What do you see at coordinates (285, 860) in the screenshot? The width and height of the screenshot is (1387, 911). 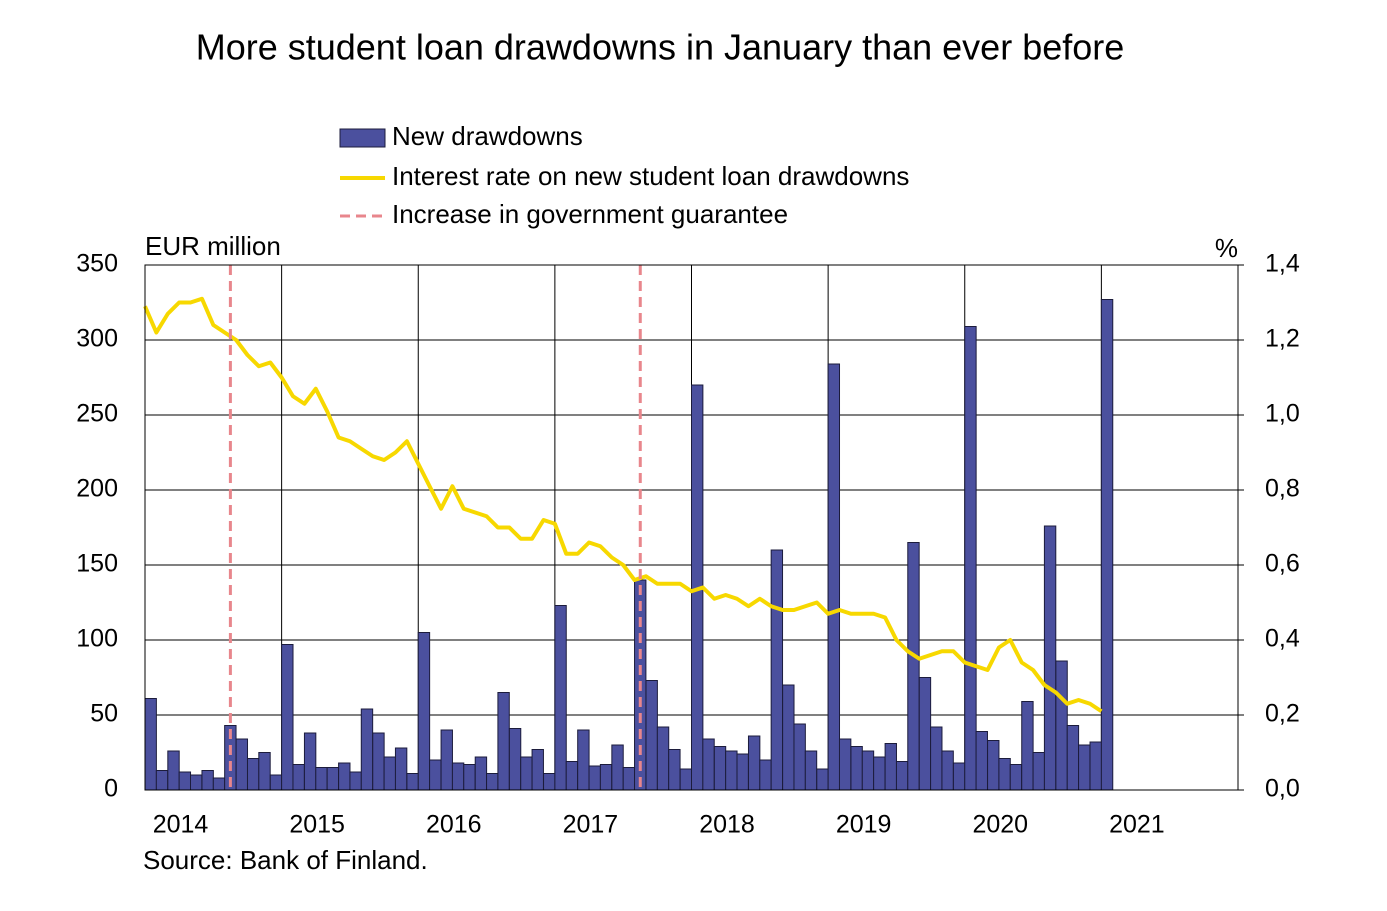 I see `source: Source: Bank of Finland.` at bounding box center [285, 860].